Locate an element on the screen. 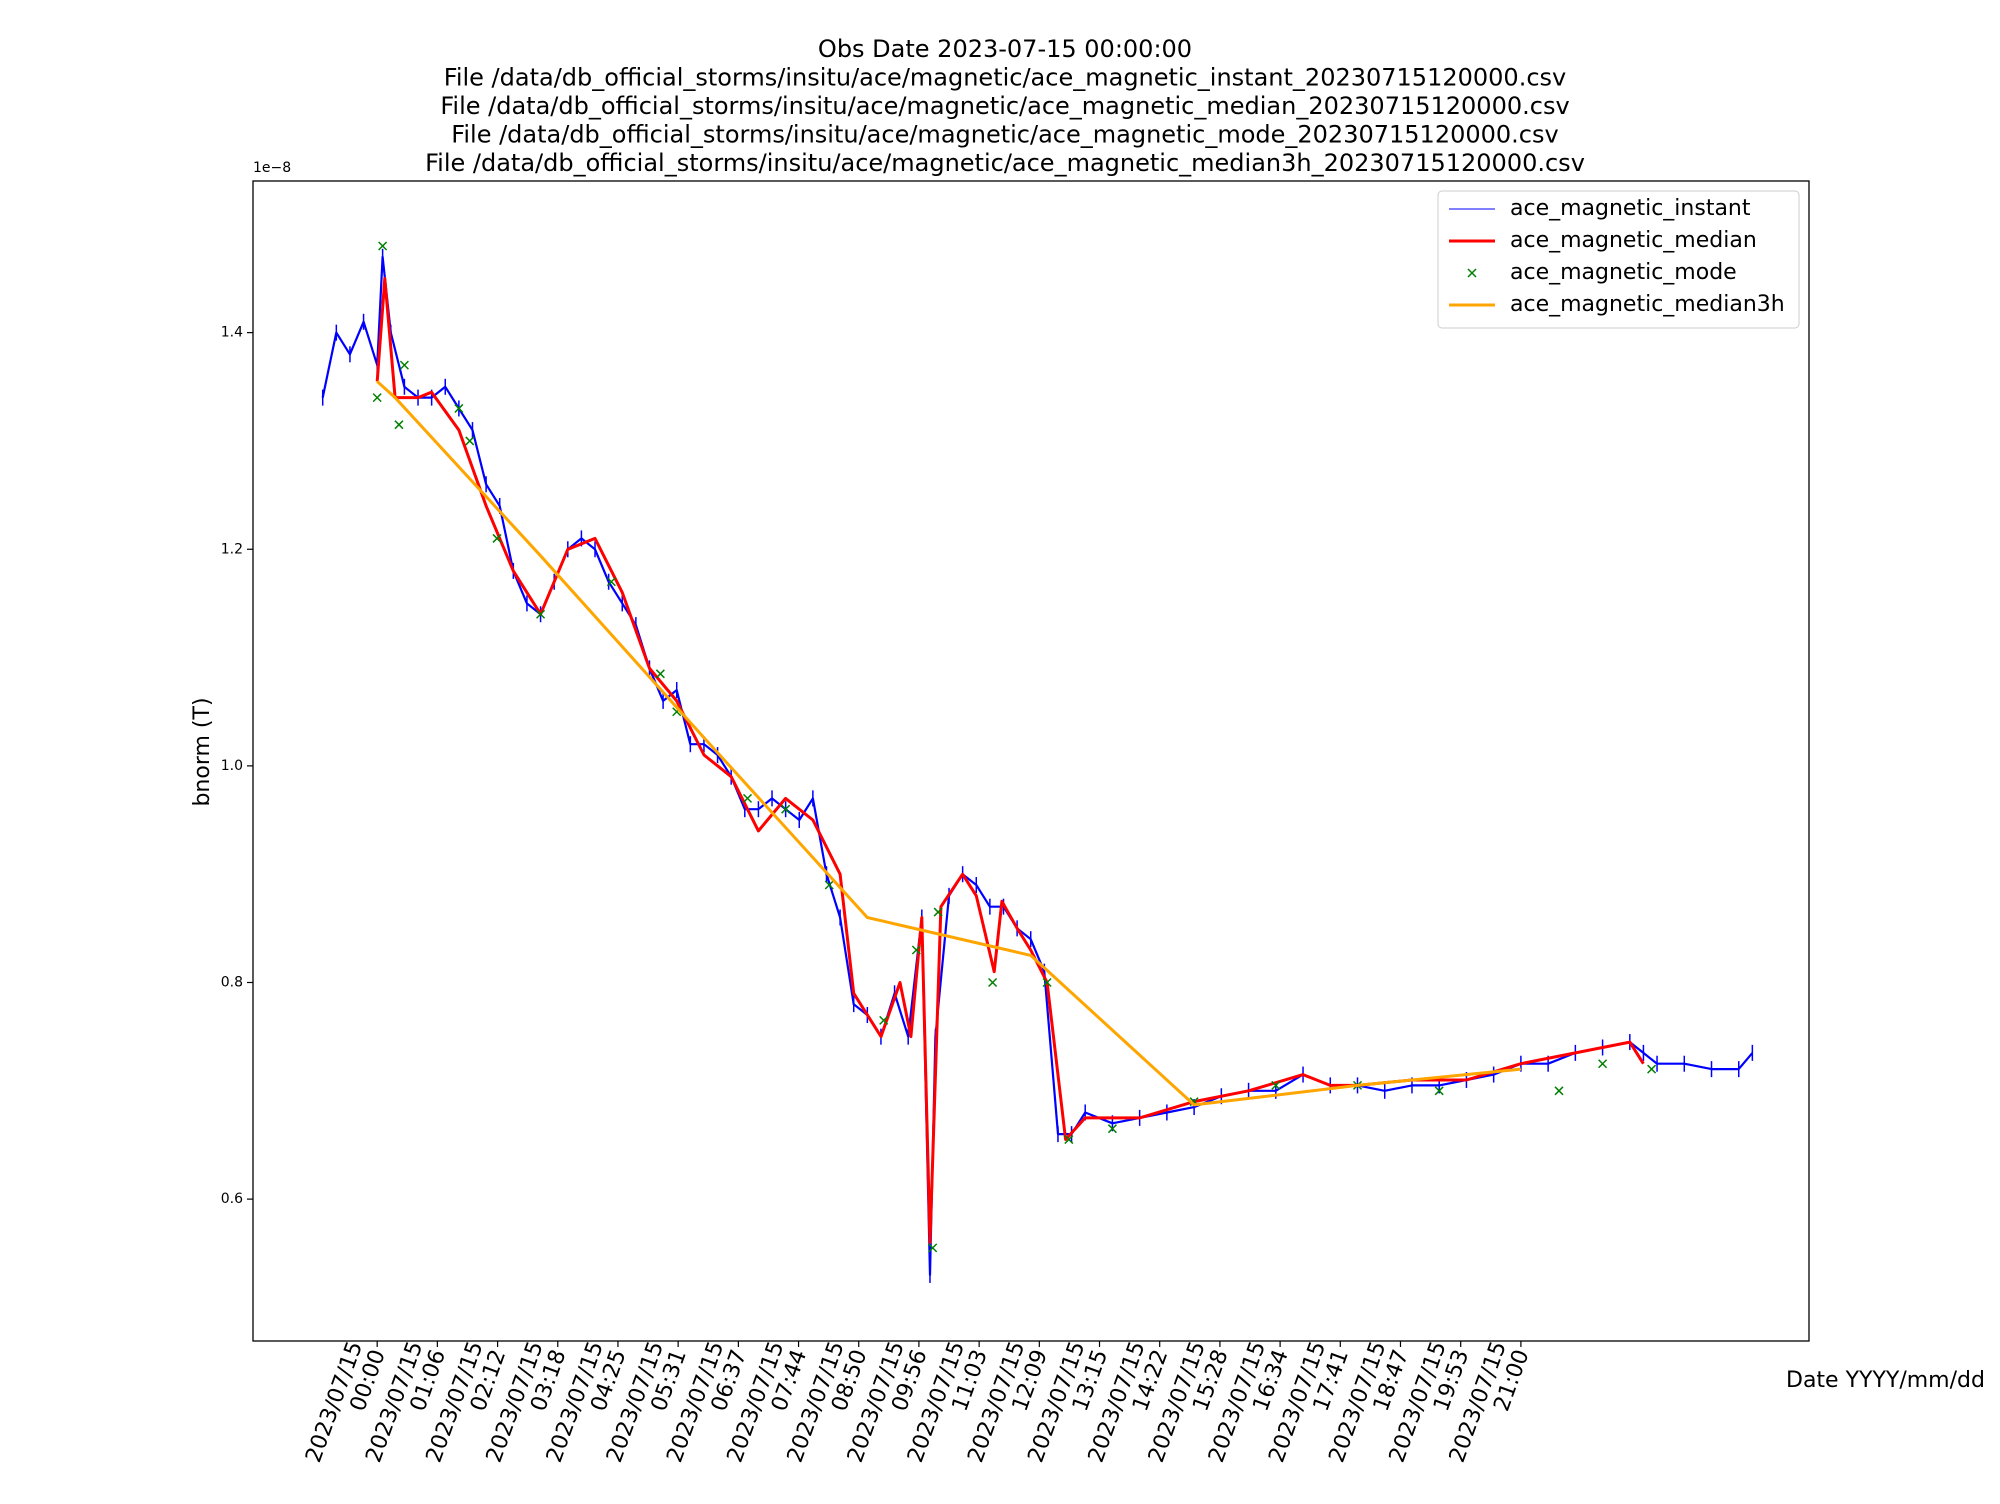  legend-swatch is located at coordinates (1472, 273).